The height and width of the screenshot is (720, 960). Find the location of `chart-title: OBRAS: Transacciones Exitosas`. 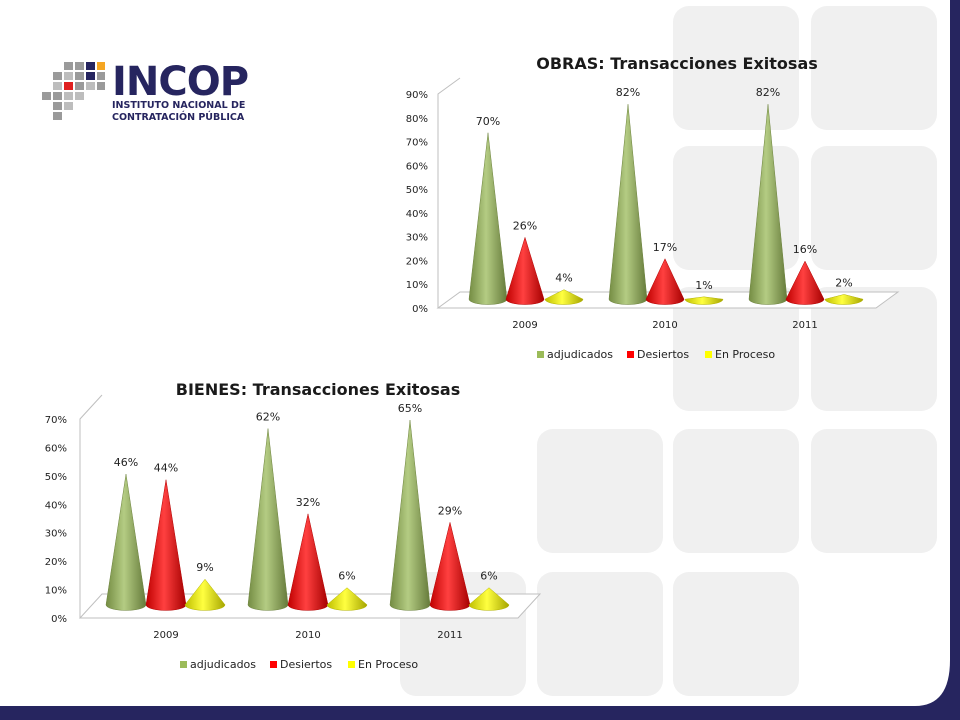

chart-title: OBRAS: Transacciones Exitosas is located at coordinates (677, 63).